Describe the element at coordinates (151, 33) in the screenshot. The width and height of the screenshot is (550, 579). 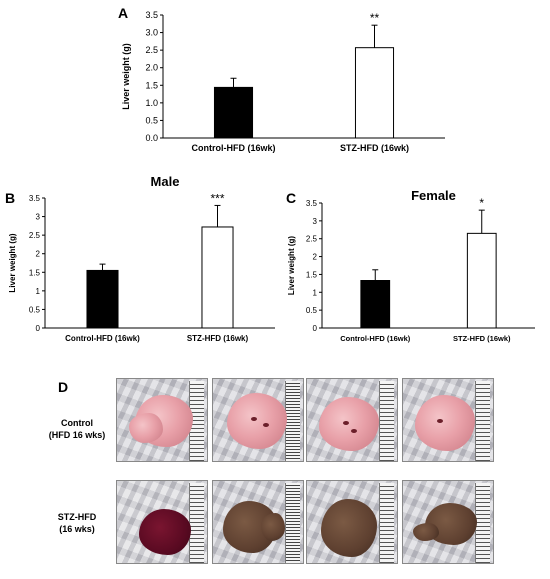
I see `y-tick-label: 3.0` at that location.